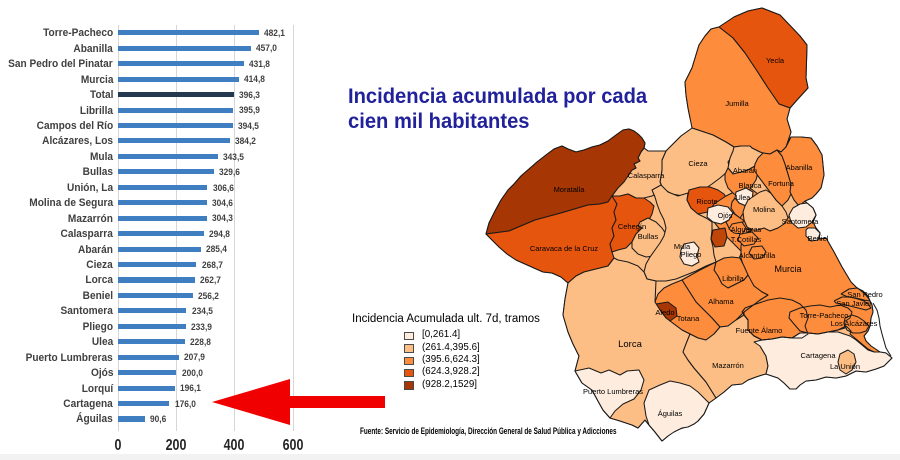 The height and width of the screenshot is (460, 900). What do you see at coordinates (647, 175) in the screenshot?
I see `svg-text: Calasparra` at bounding box center [647, 175].